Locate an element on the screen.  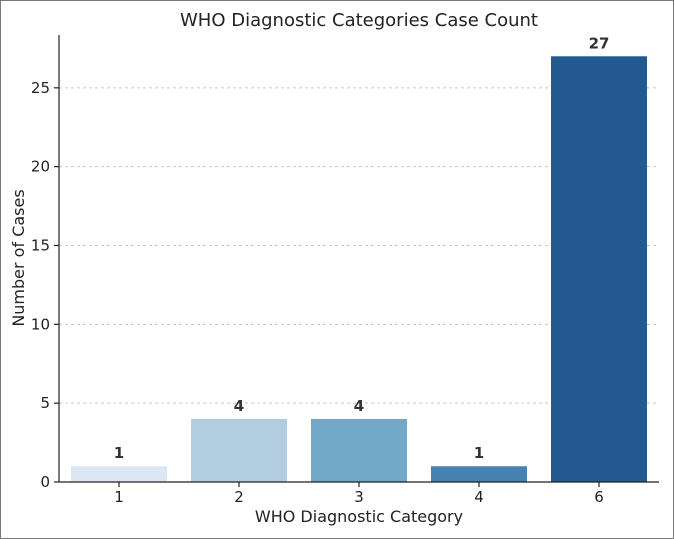
y-tick-label-25: 25 is located at coordinates (40, 88).